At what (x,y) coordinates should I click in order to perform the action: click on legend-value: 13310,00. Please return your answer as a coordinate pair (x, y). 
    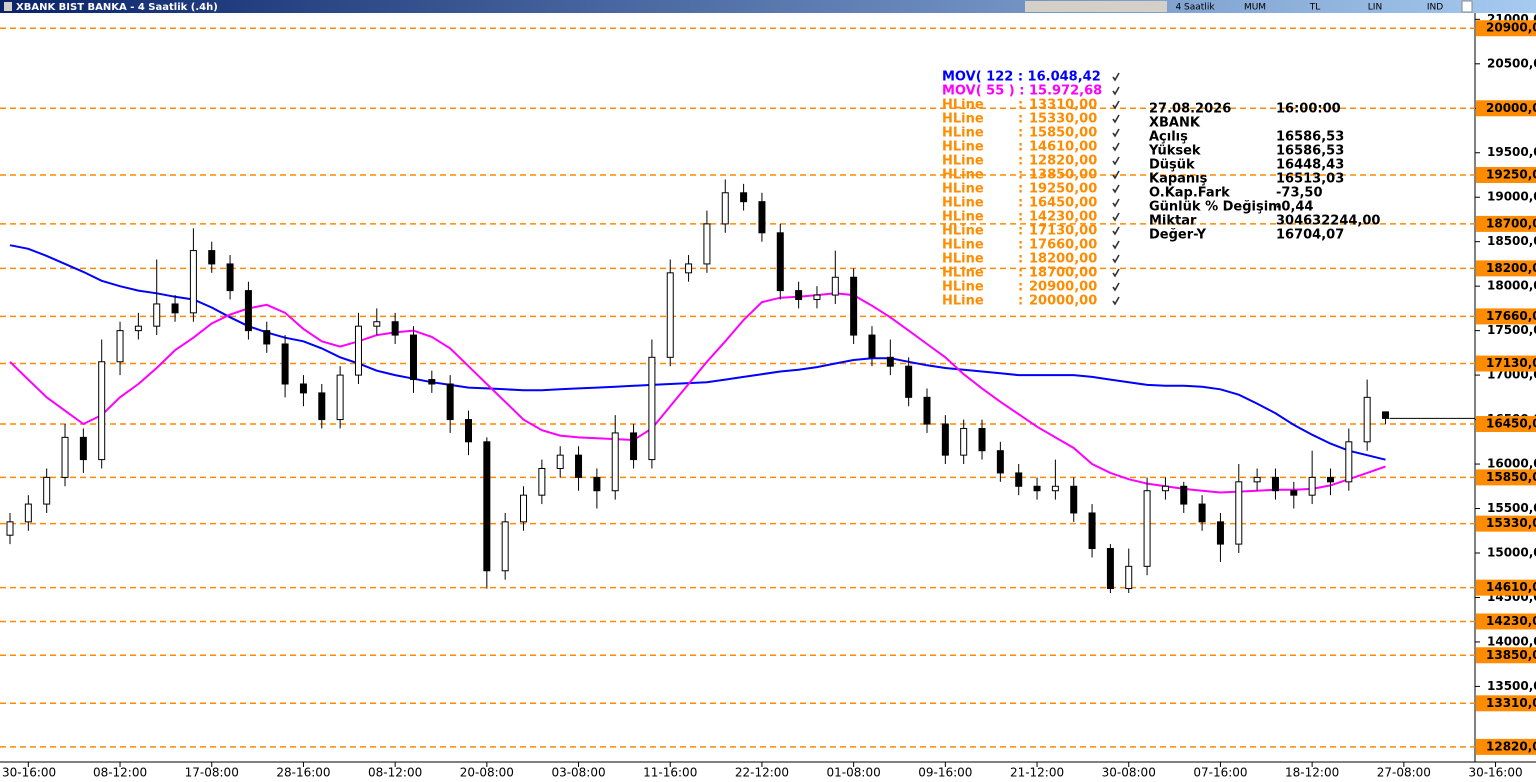
    Looking at the image, I should click on (1063, 105).